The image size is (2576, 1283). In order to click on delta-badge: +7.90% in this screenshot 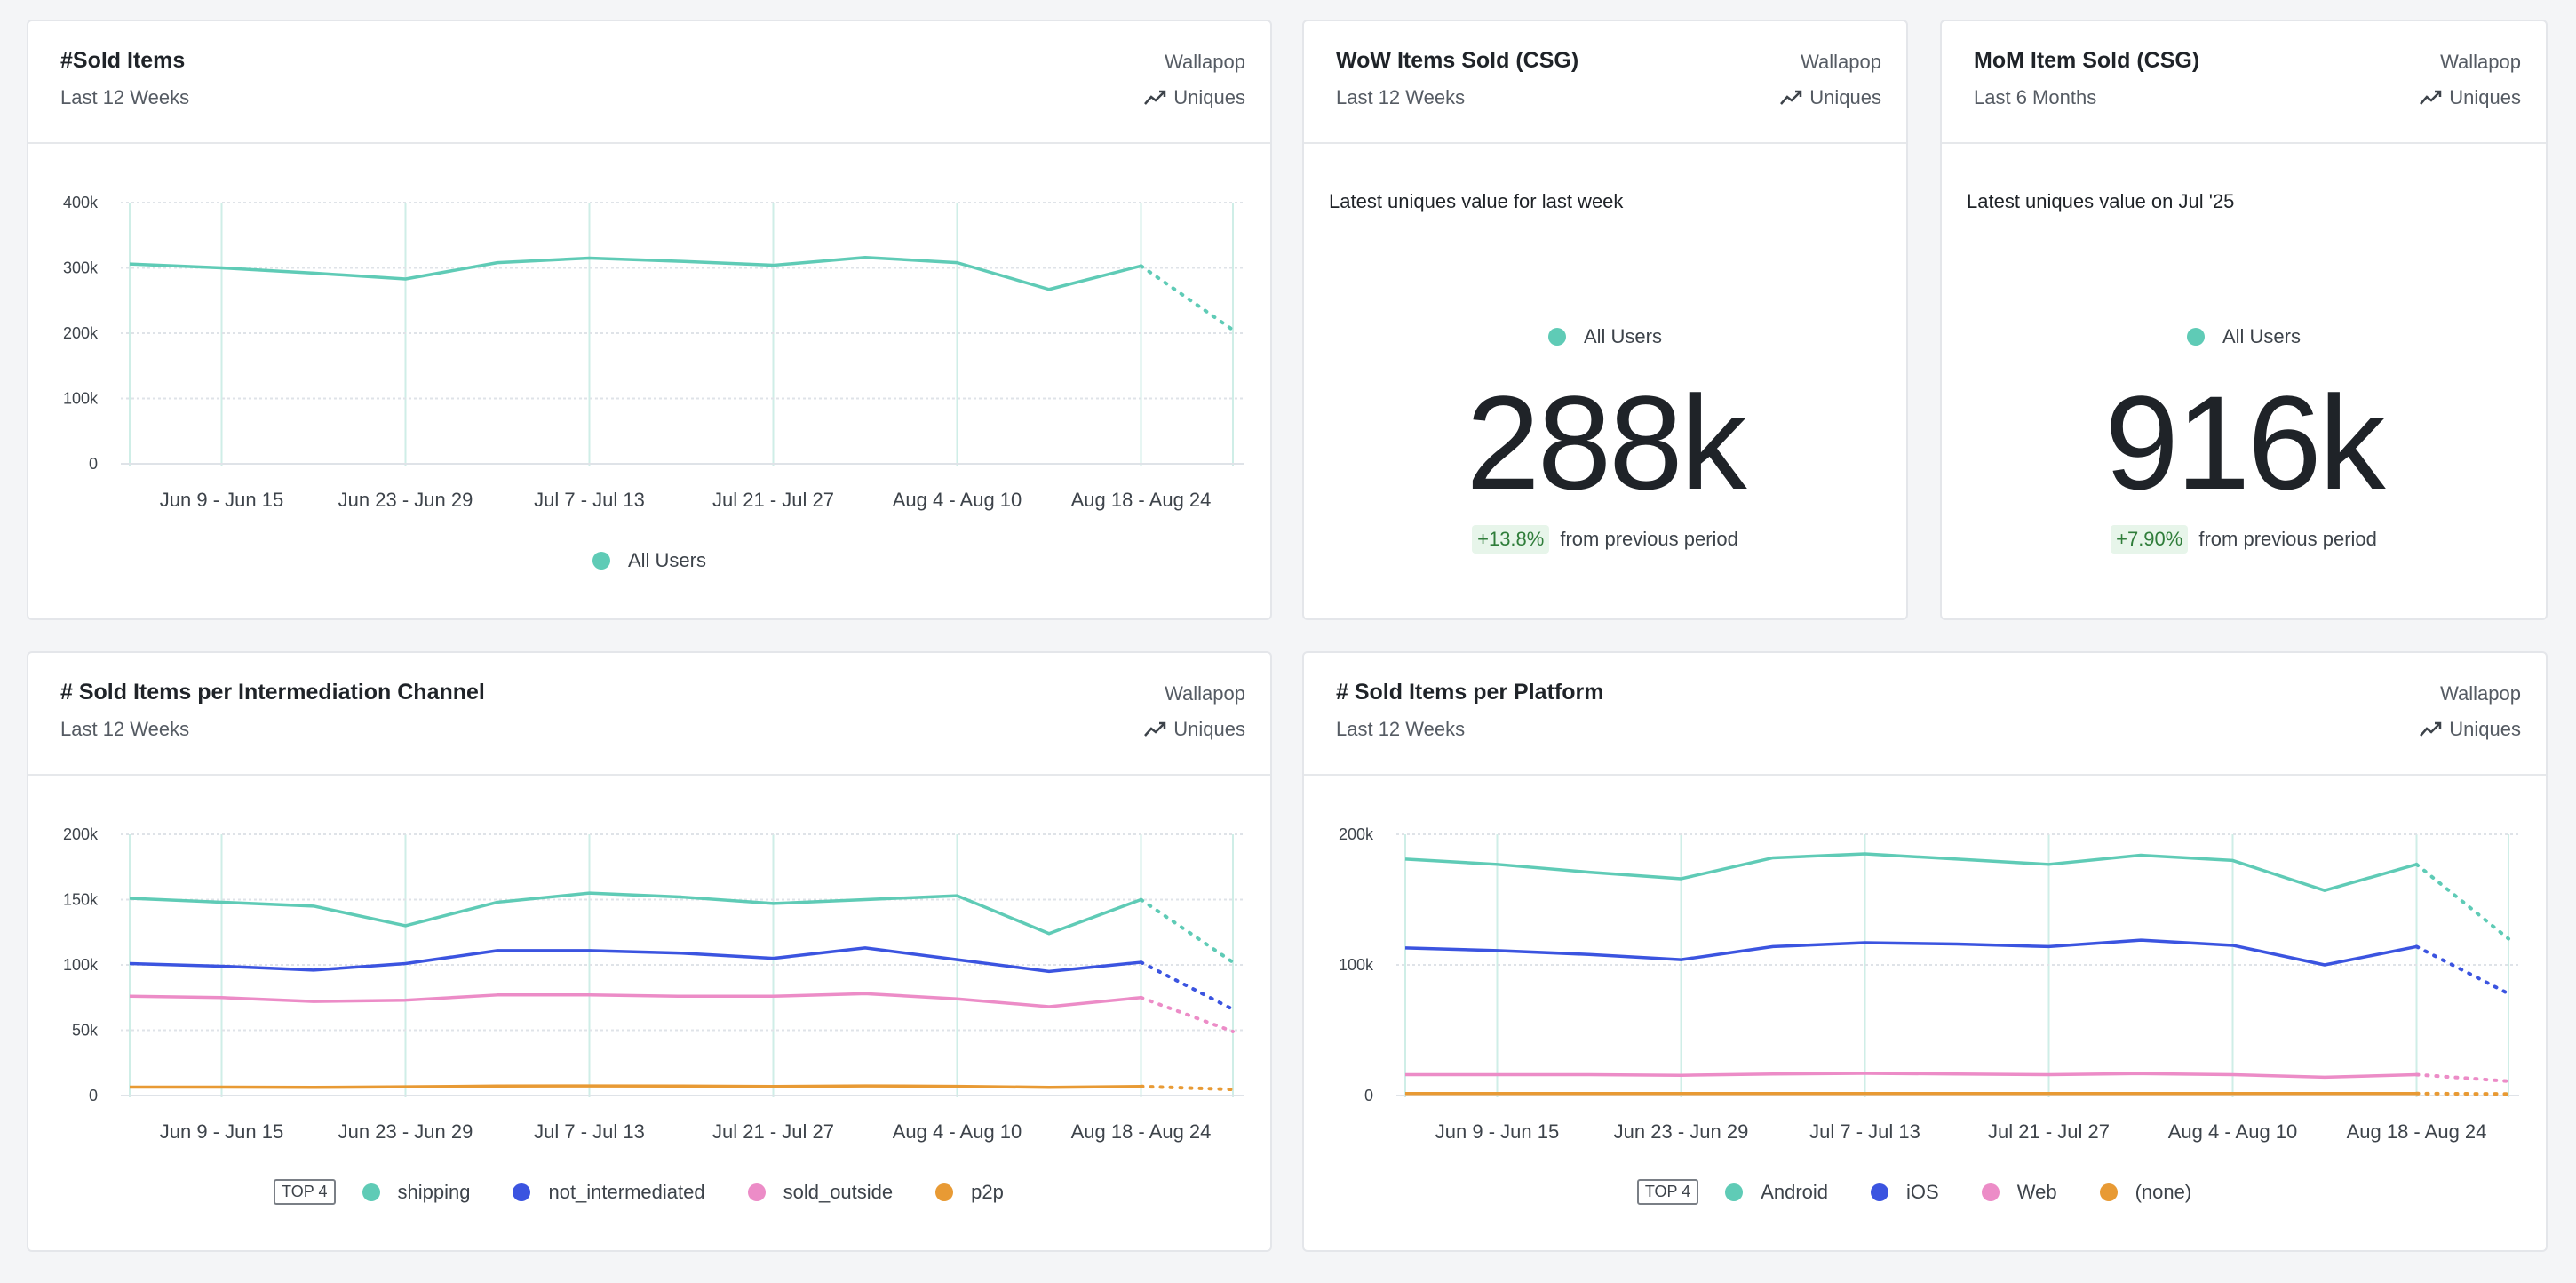, I will do `click(2150, 539)`.